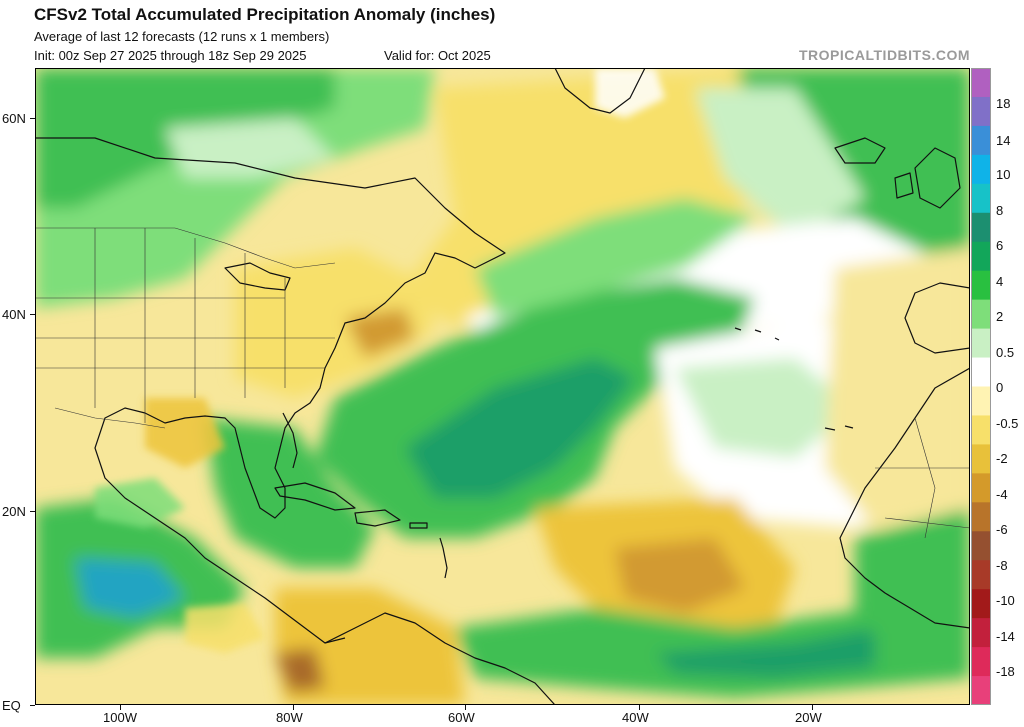  I want to click on dry-area-sahara, so click(897, 388).